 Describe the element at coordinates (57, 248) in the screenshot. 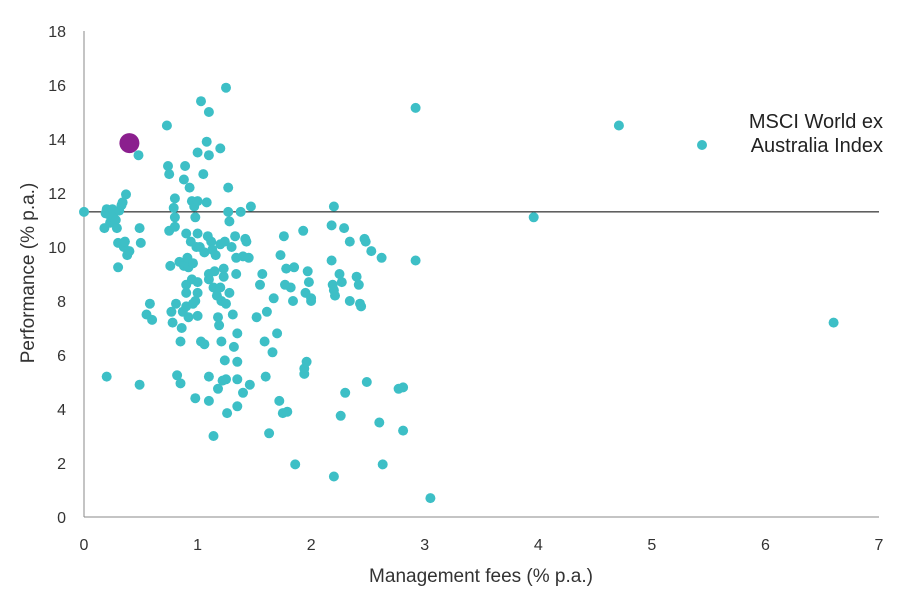

I see `y-tick-label: 10` at that location.